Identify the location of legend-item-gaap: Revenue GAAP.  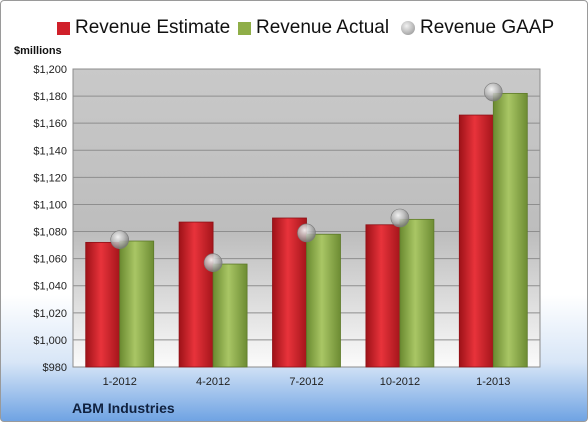
(477, 28).